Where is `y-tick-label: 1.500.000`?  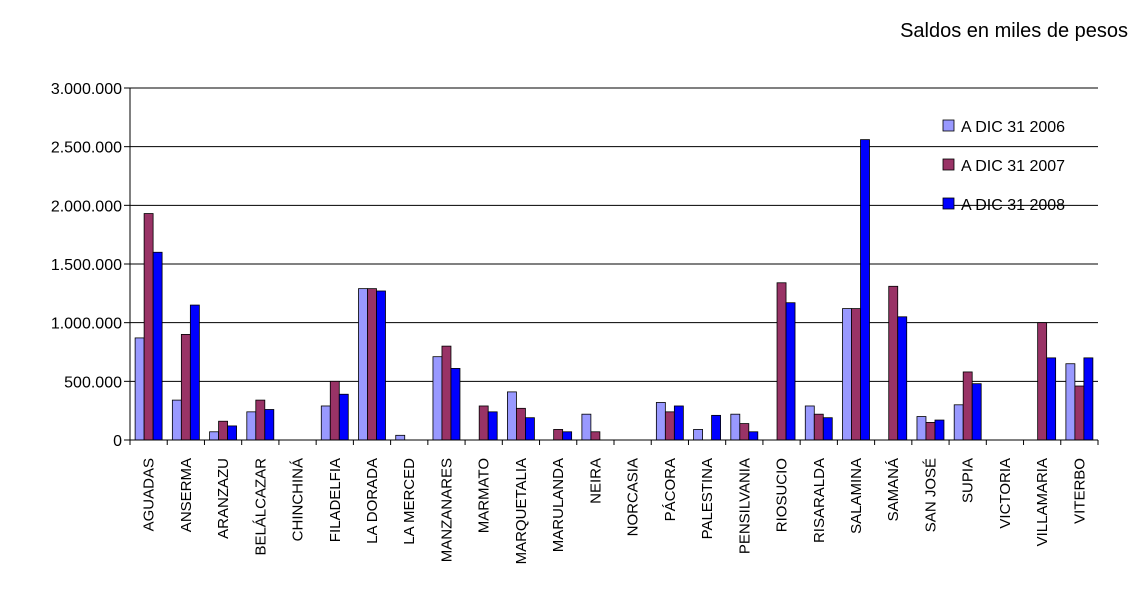 y-tick-label: 1.500.000 is located at coordinates (86, 265).